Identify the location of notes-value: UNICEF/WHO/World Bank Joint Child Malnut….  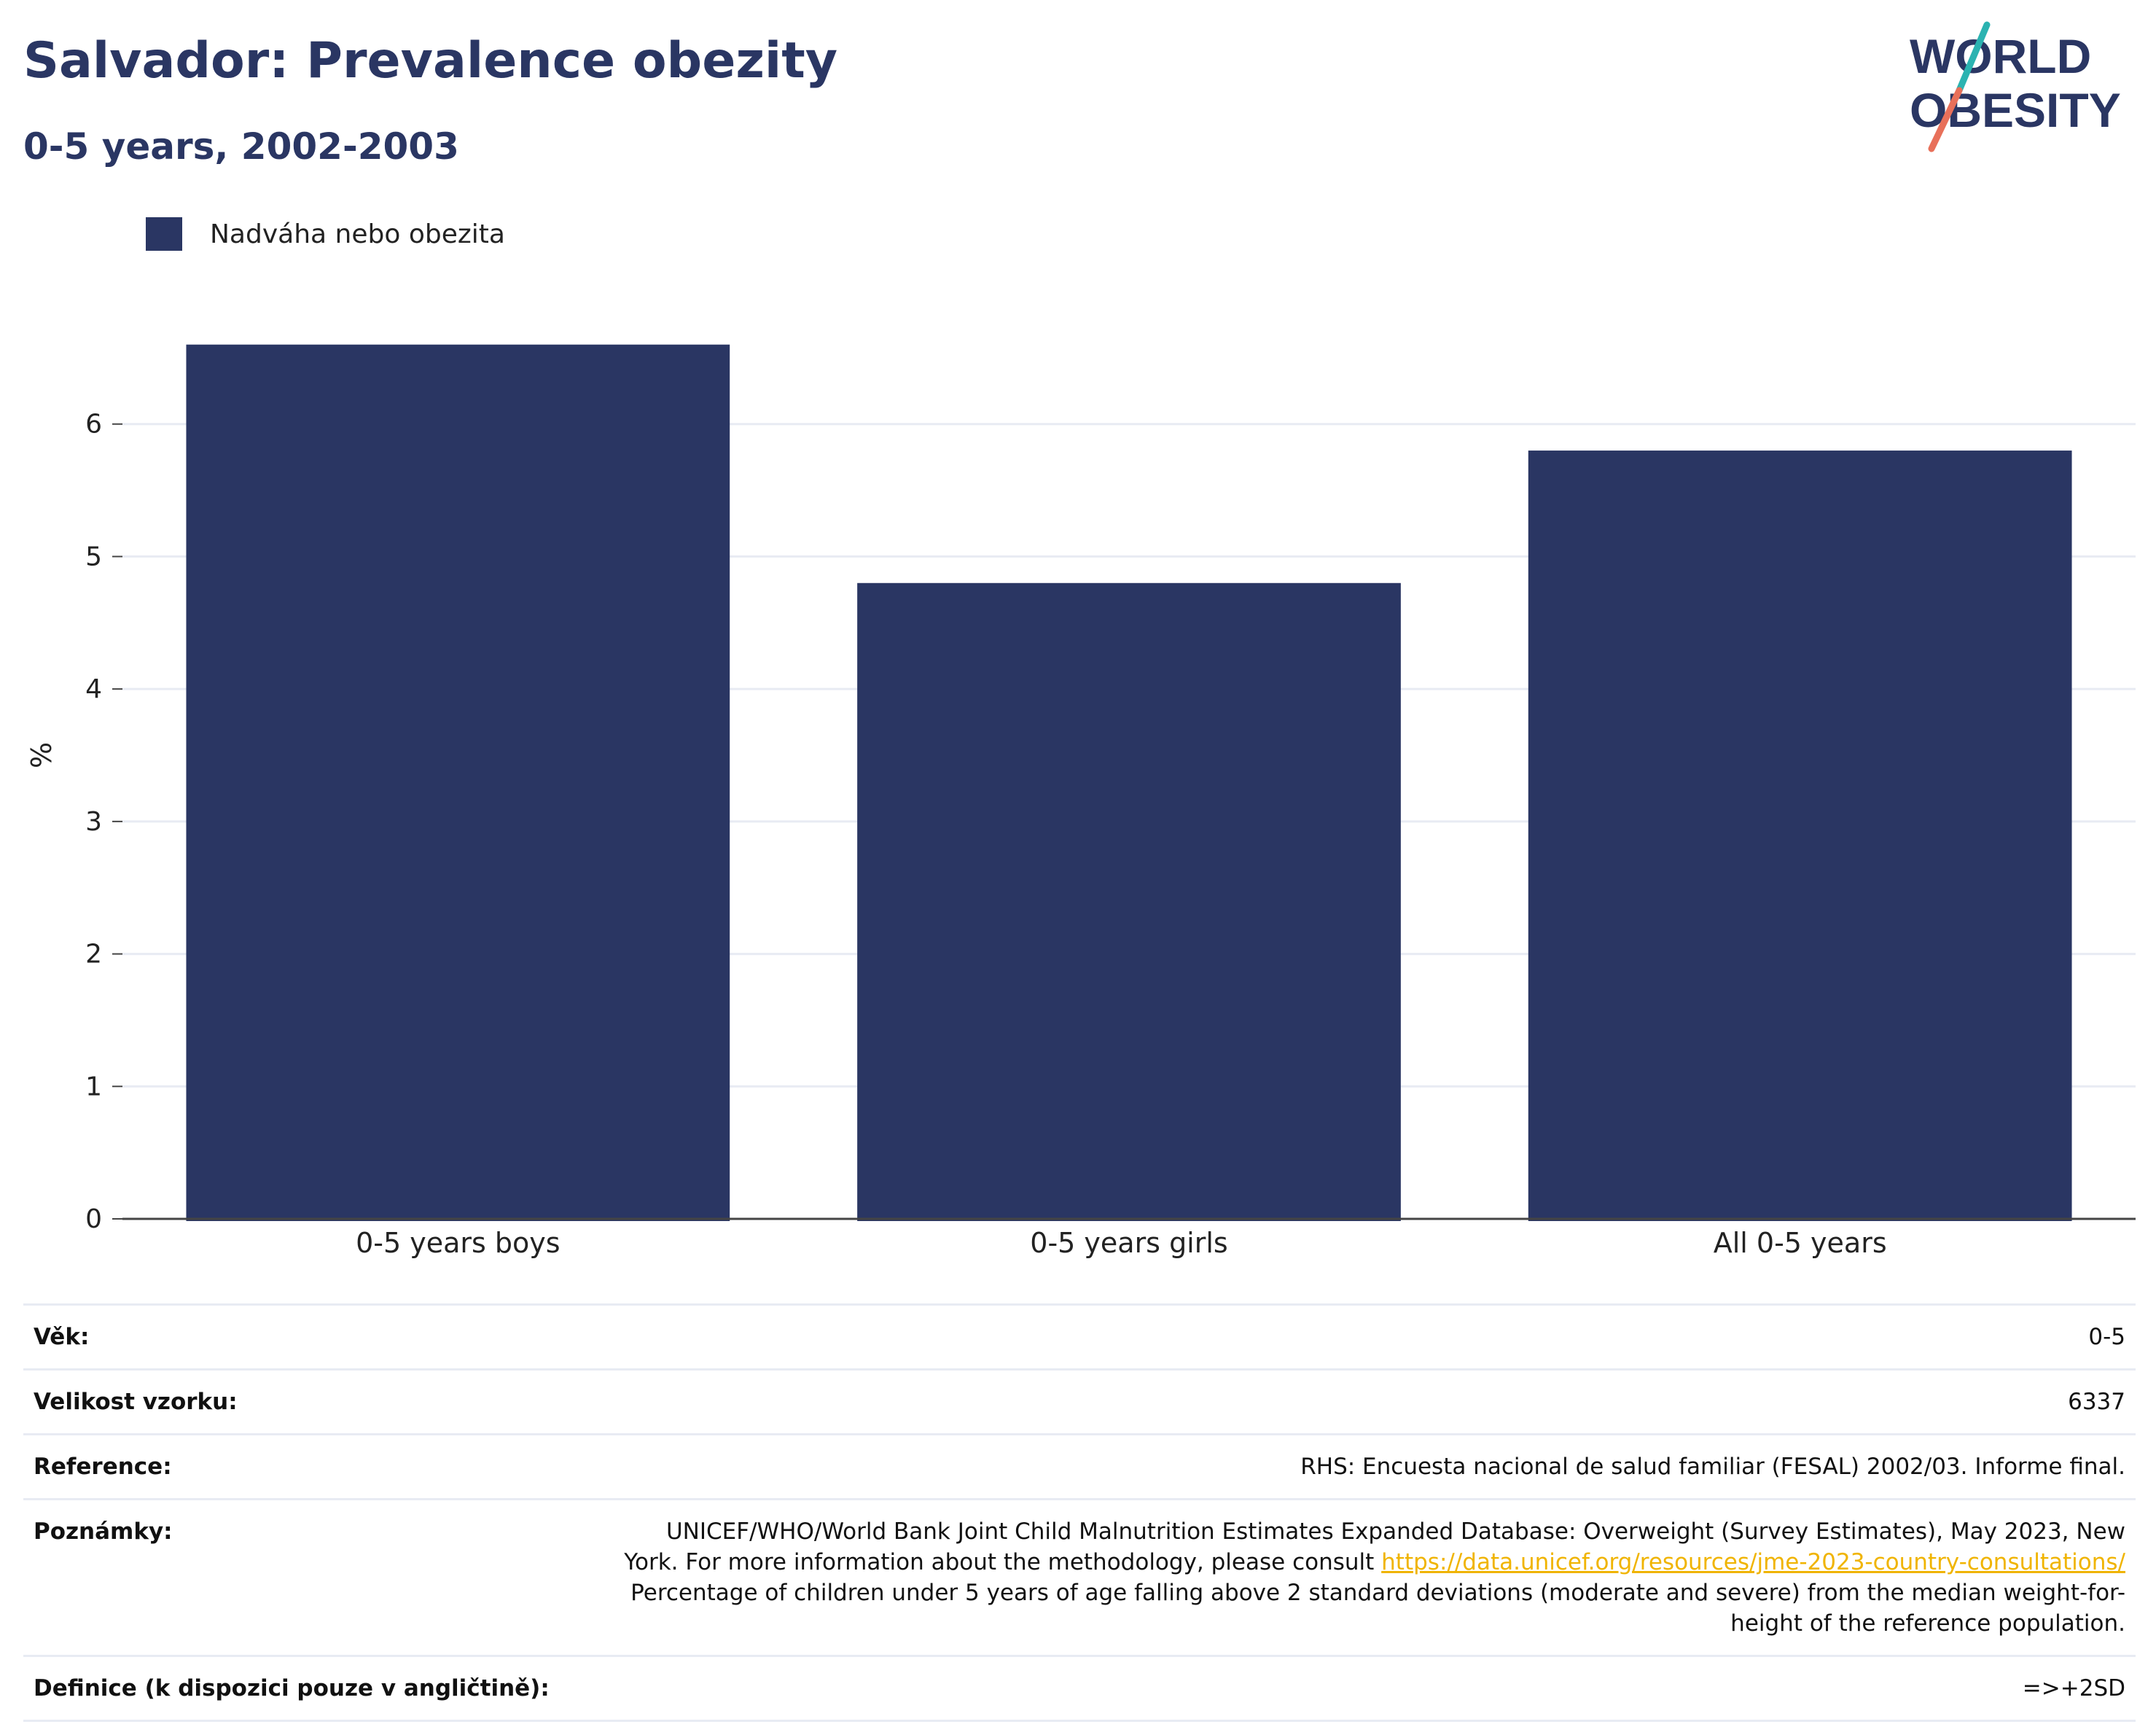
(1374, 1577).